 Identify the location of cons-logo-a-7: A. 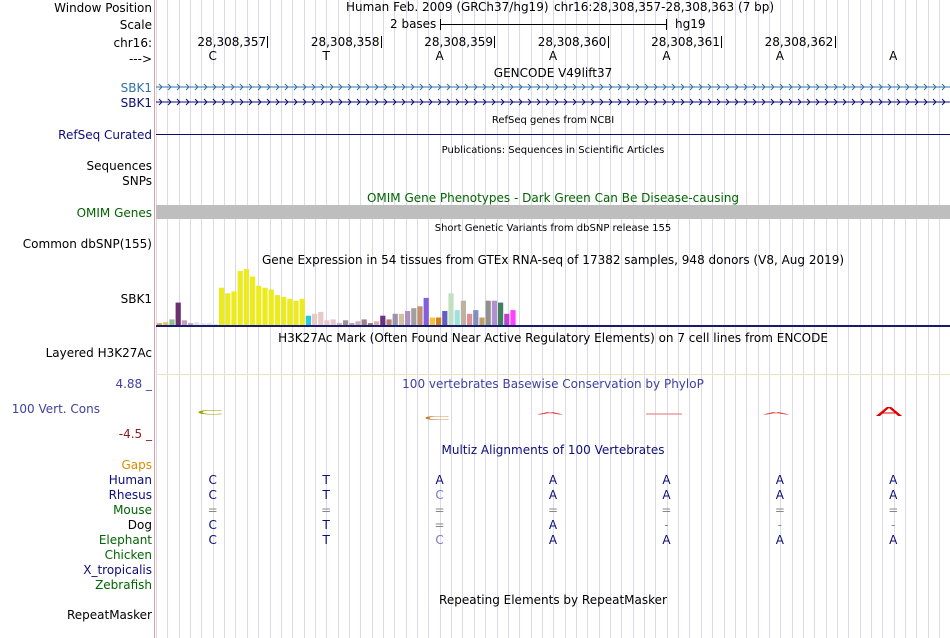
(889, 411).